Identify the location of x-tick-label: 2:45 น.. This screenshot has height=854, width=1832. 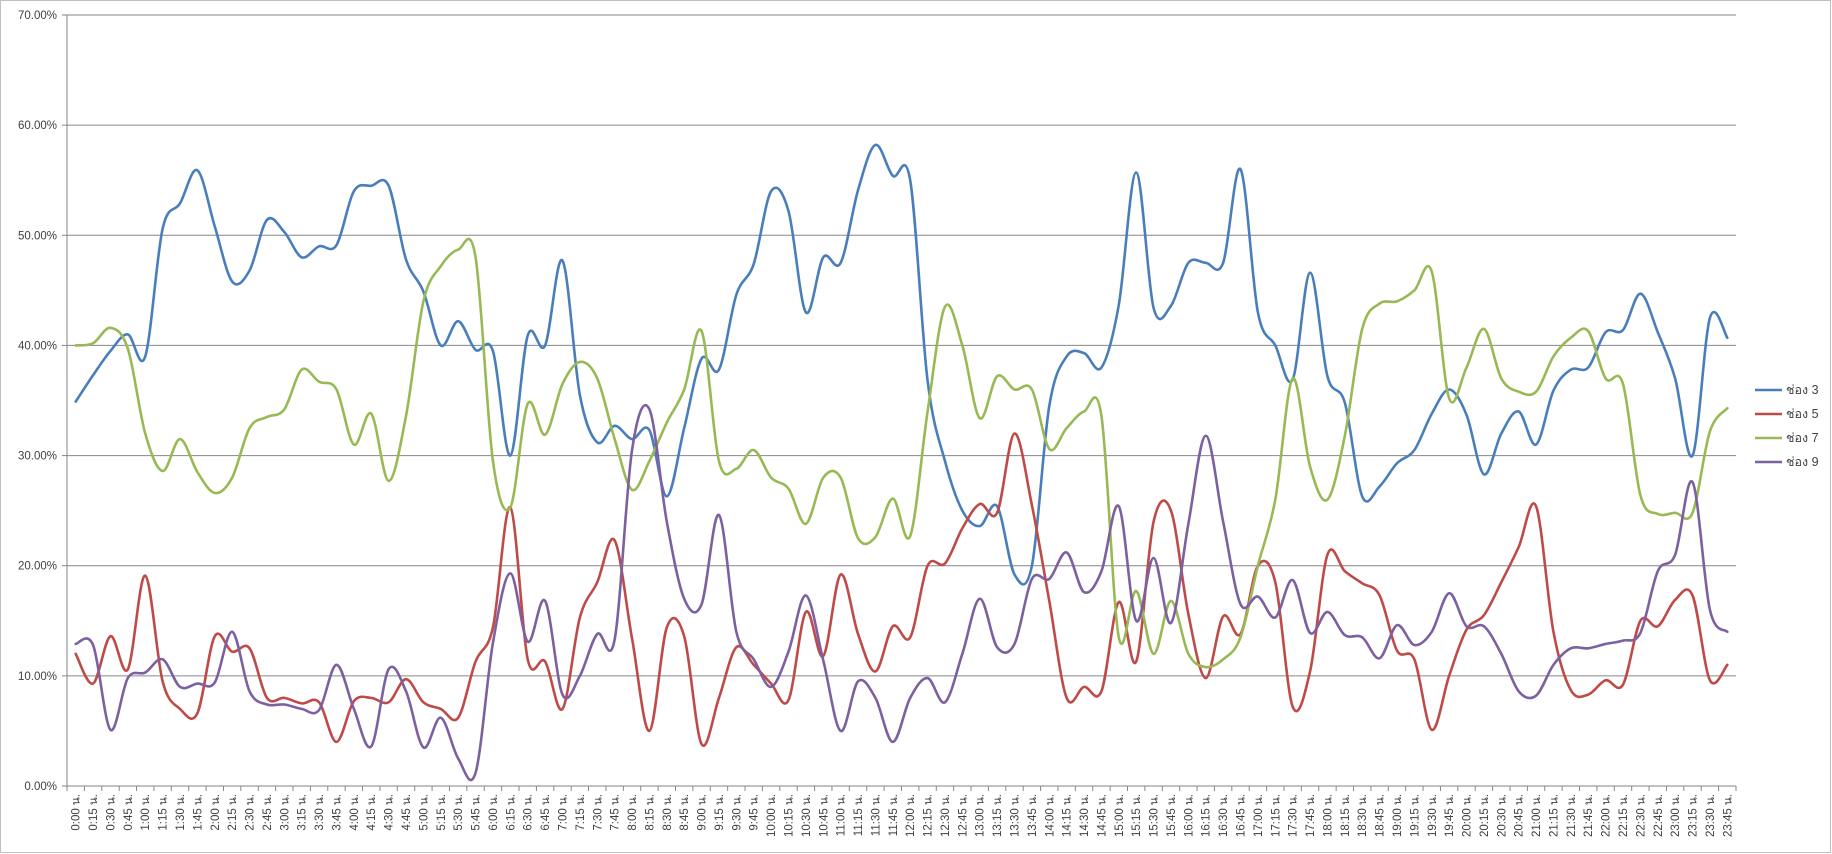
(268, 812).